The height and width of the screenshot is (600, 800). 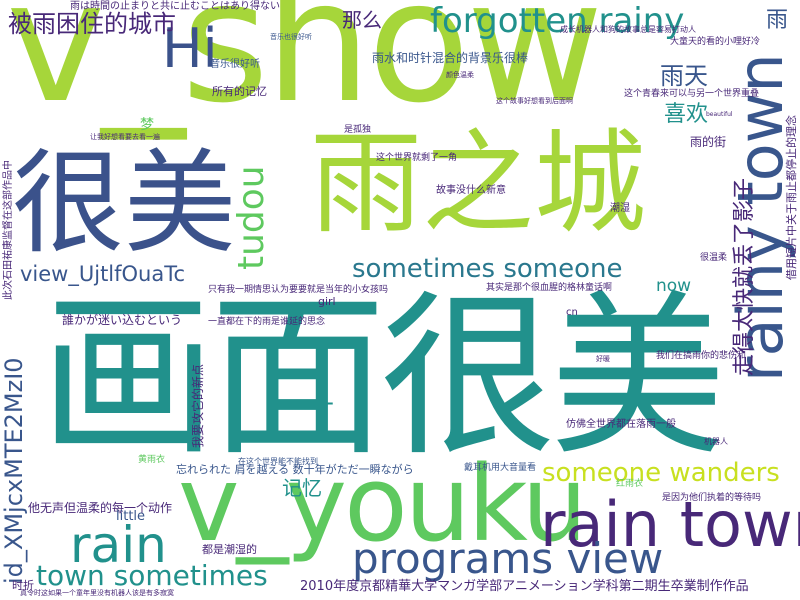 What do you see at coordinates (175, 6) in the screenshot?
I see `word-ame-wa-jikan: 雨は時間の止まりと共に止むことはあり得ない` at bounding box center [175, 6].